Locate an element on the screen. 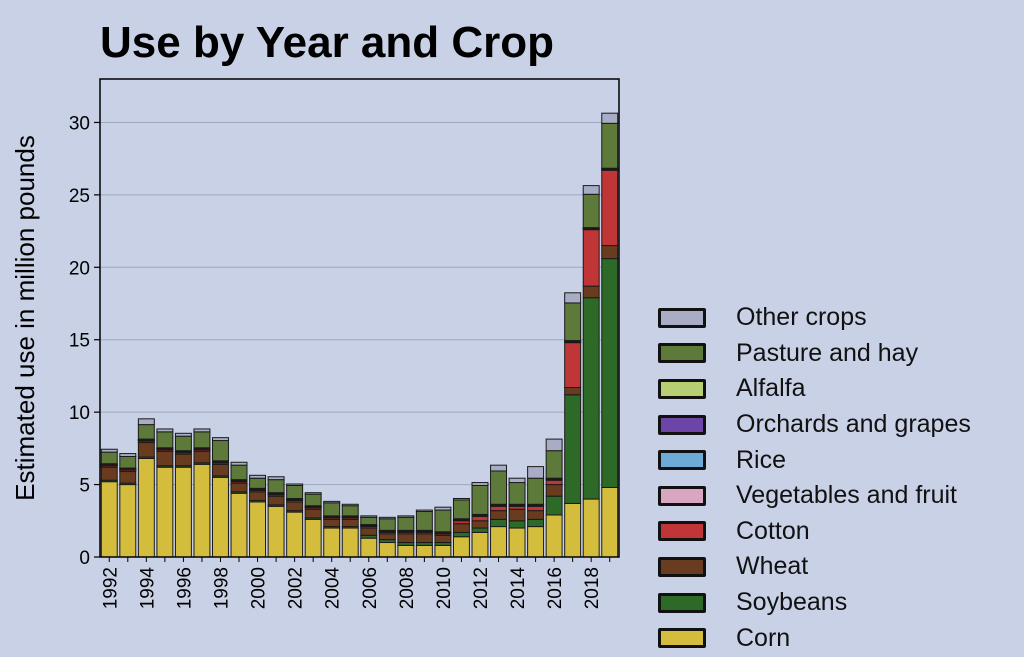 This screenshot has height=657, width=1024. bar-segment-pasture-and-hay-2001 is located at coordinates (276, 486).